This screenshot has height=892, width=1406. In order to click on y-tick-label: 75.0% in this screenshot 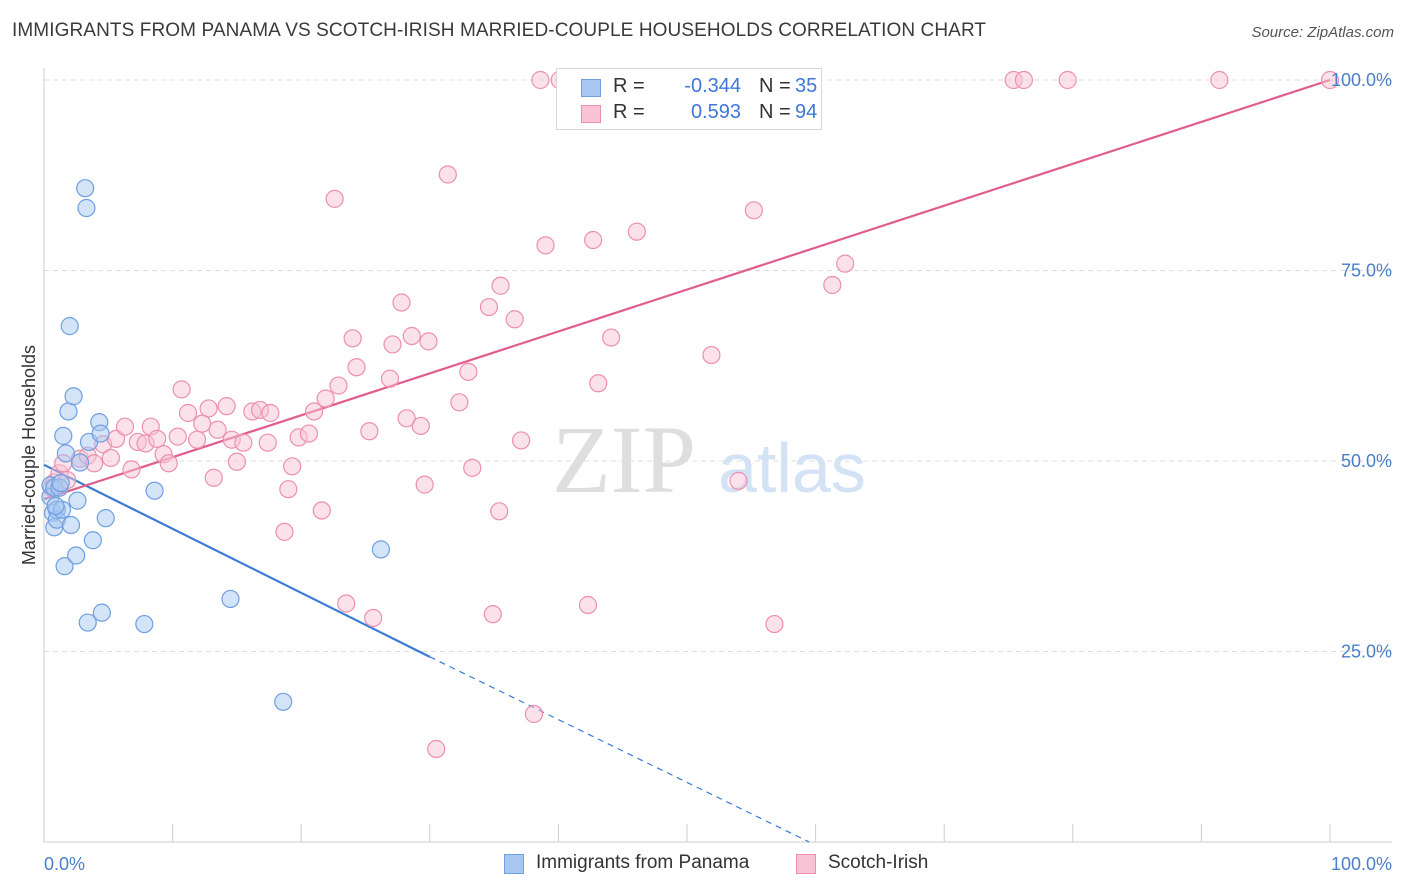, I will do `click(1366, 271)`.